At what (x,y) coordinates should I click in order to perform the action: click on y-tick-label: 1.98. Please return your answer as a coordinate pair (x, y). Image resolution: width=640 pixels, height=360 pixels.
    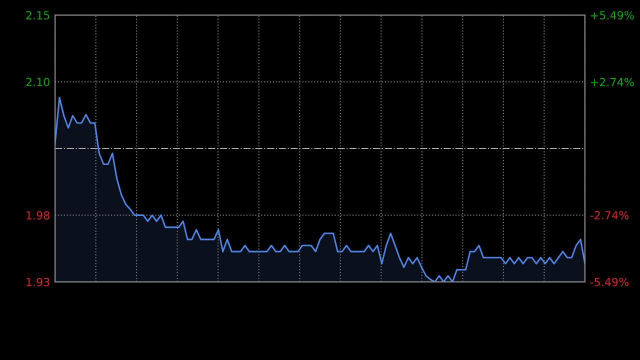
    Looking at the image, I should click on (38, 215).